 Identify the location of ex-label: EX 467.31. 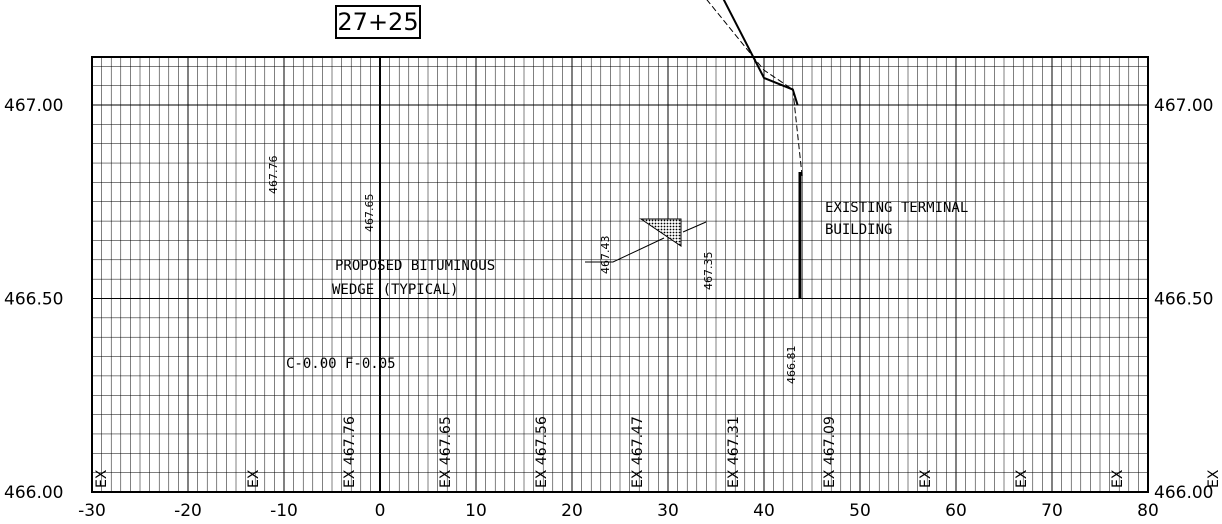
(734, 452).